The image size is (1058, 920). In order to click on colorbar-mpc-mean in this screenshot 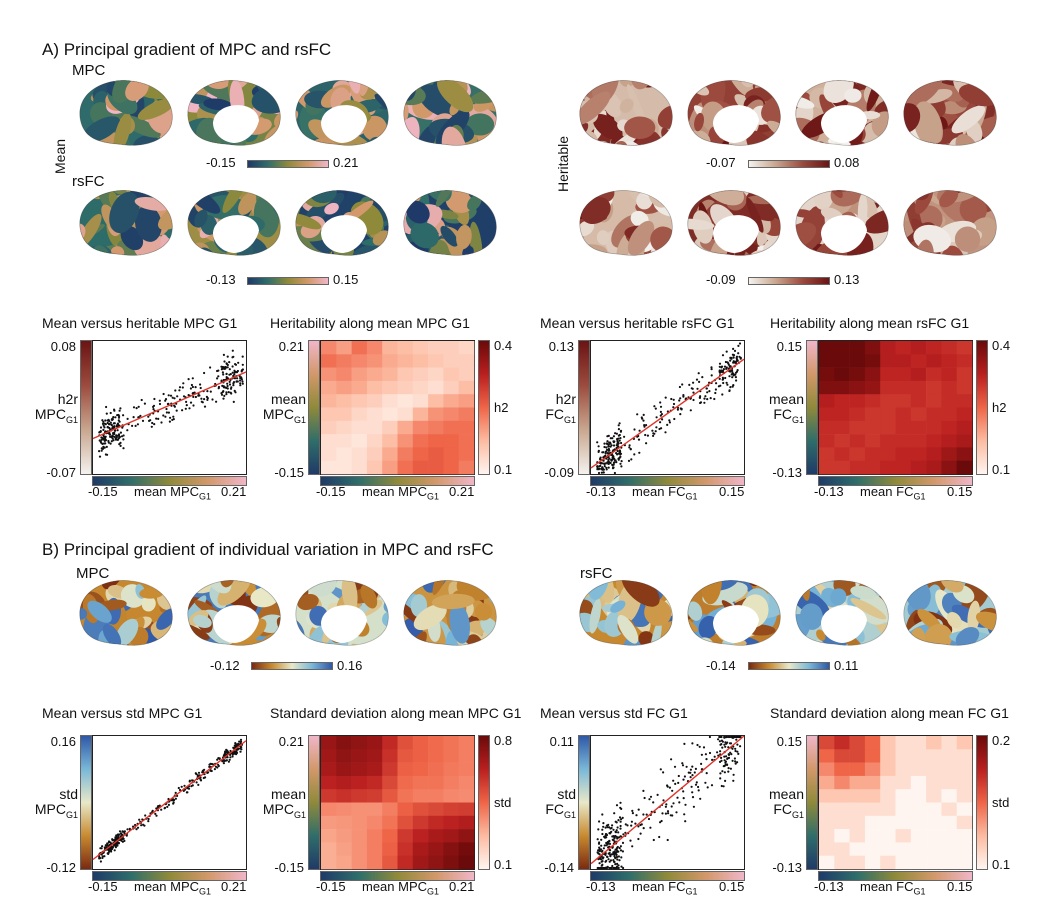, I will do `click(288, 164)`.